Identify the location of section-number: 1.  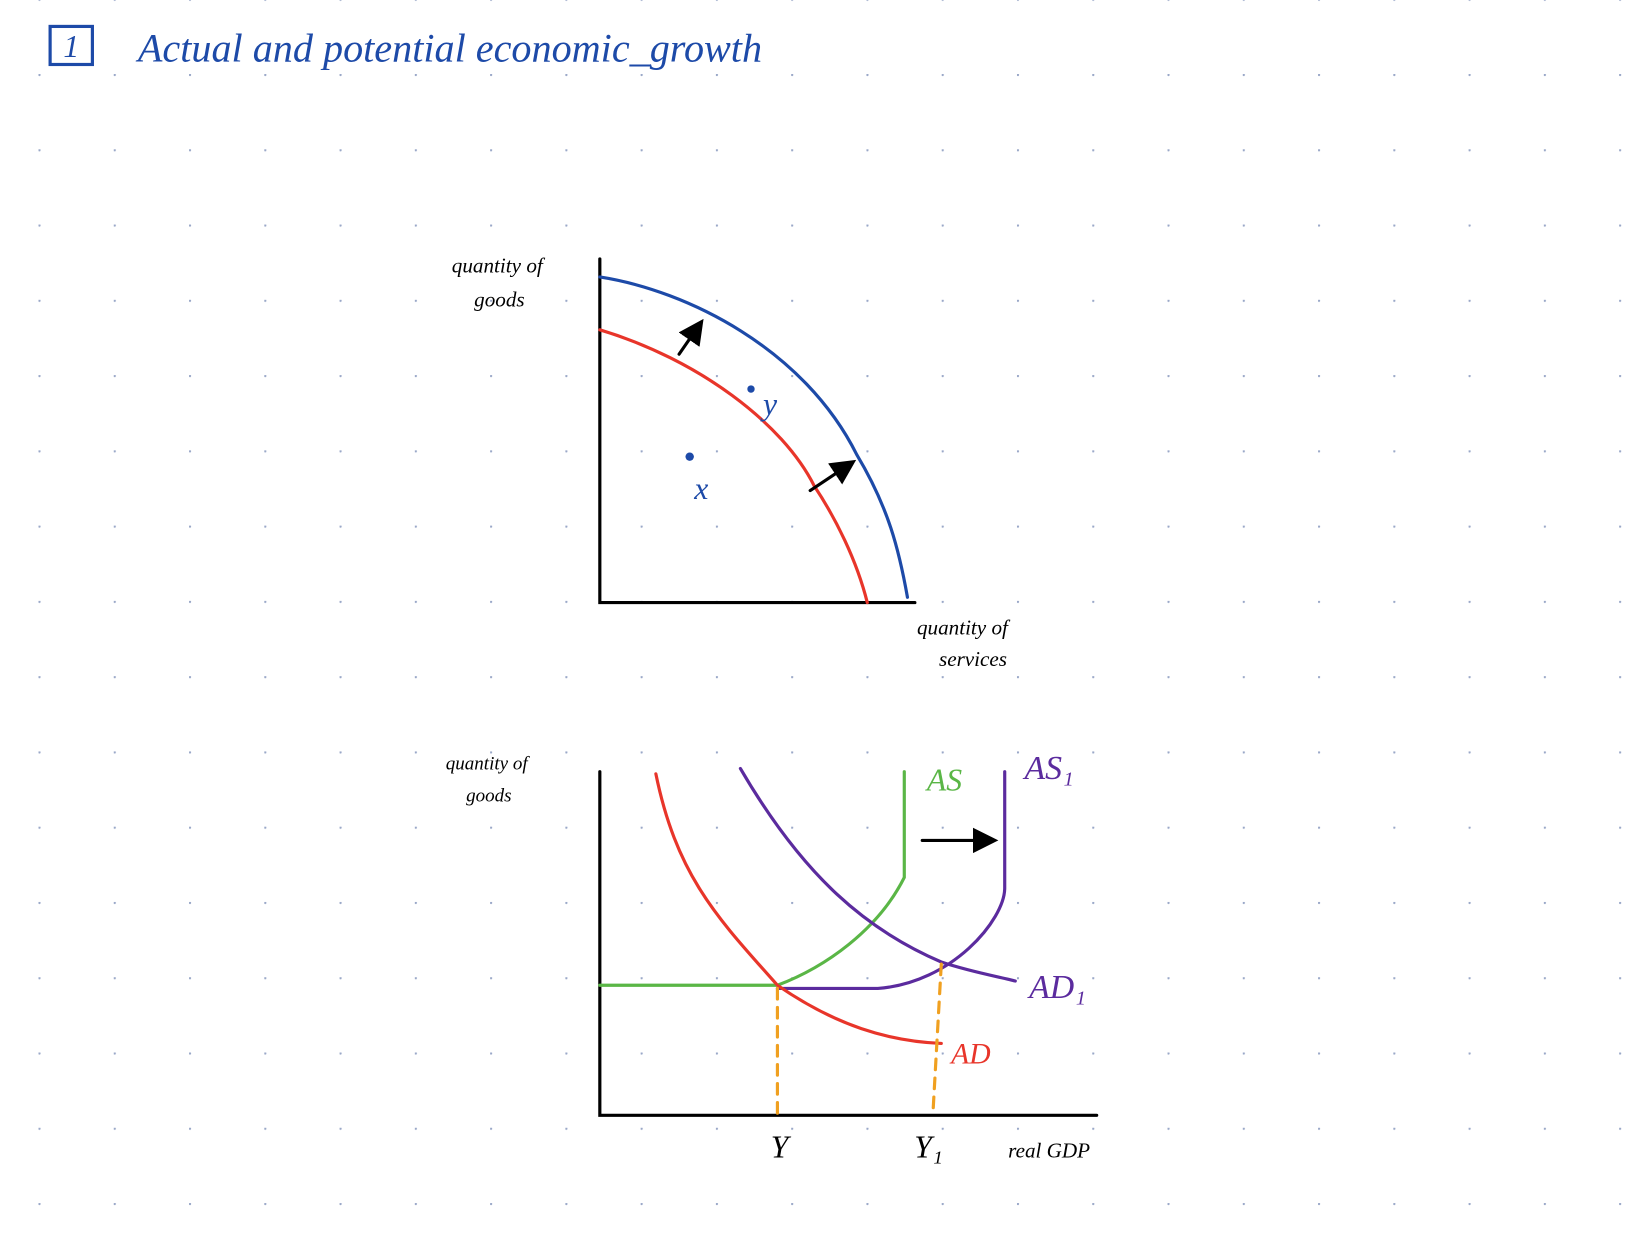
(71, 46).